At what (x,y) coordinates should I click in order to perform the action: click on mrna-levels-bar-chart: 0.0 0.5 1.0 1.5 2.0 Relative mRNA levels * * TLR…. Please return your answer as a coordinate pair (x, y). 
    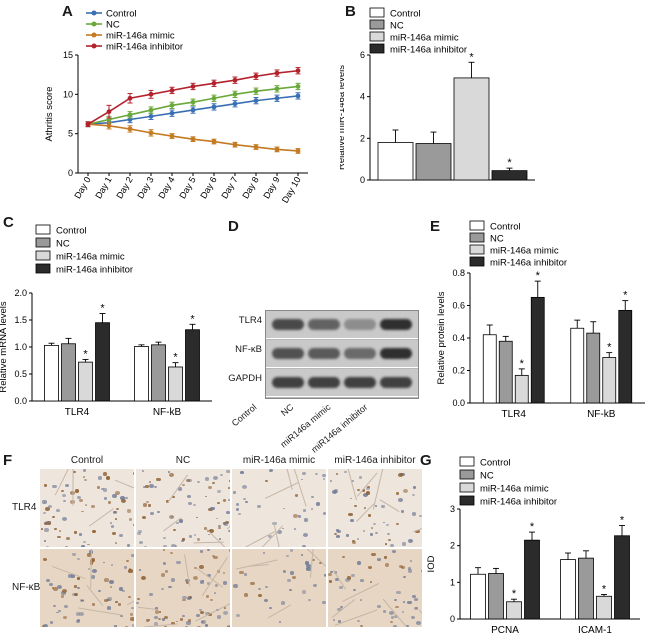
    Looking at the image, I should click on (106, 321).